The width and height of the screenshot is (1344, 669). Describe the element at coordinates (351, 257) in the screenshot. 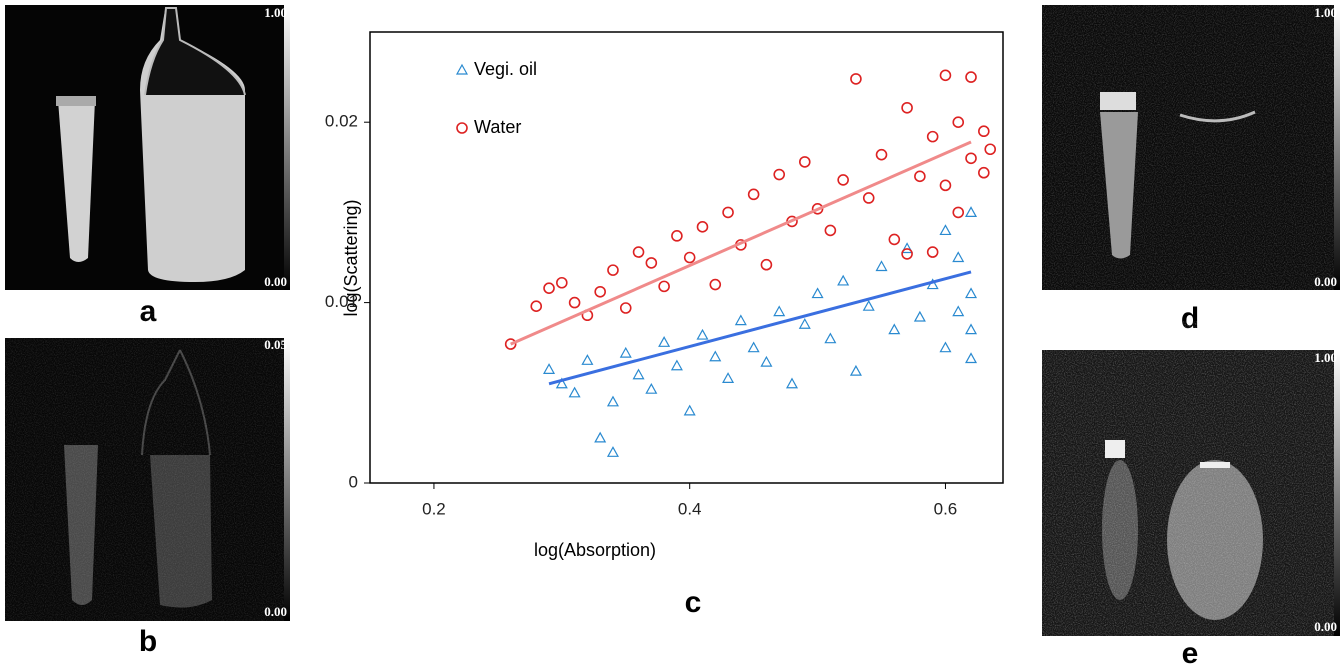

I see `y-axis-label: log(Scattering)` at that location.